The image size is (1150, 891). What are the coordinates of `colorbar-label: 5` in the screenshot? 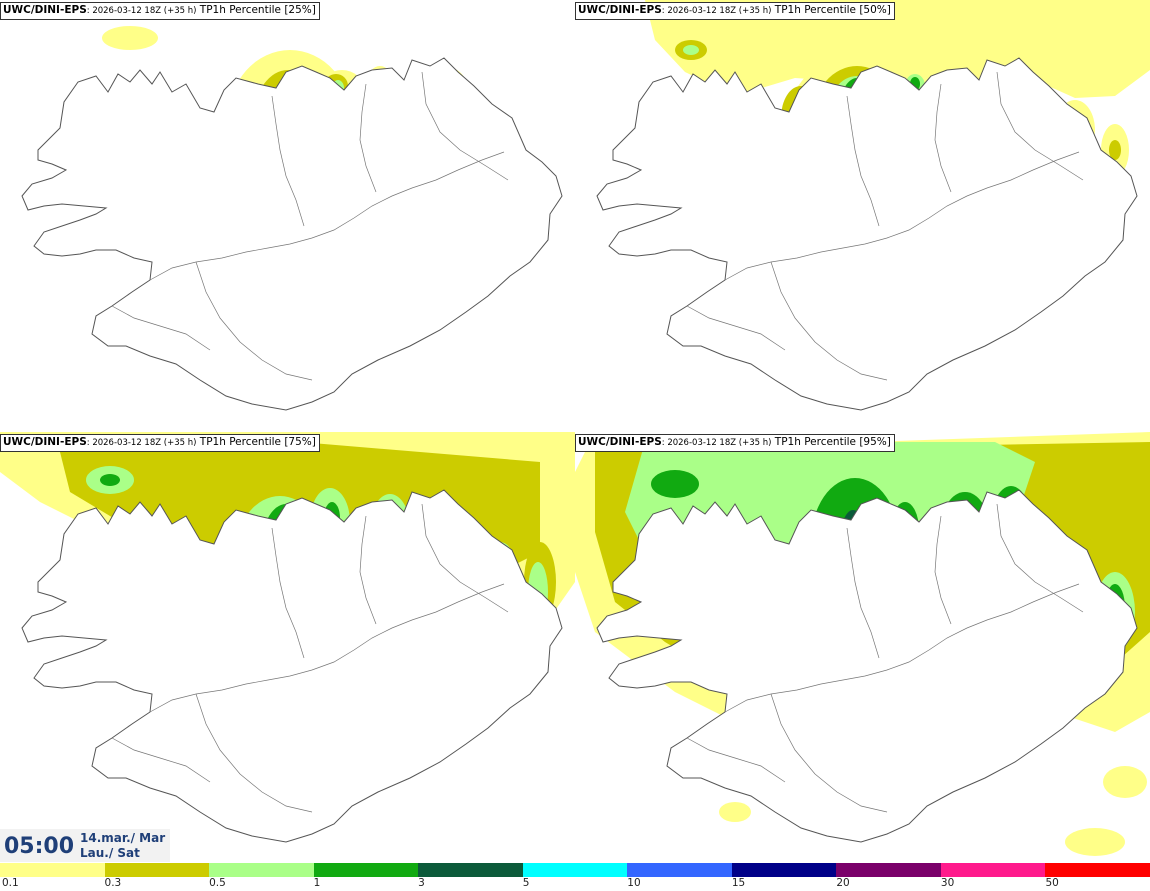 It's located at (526, 883).